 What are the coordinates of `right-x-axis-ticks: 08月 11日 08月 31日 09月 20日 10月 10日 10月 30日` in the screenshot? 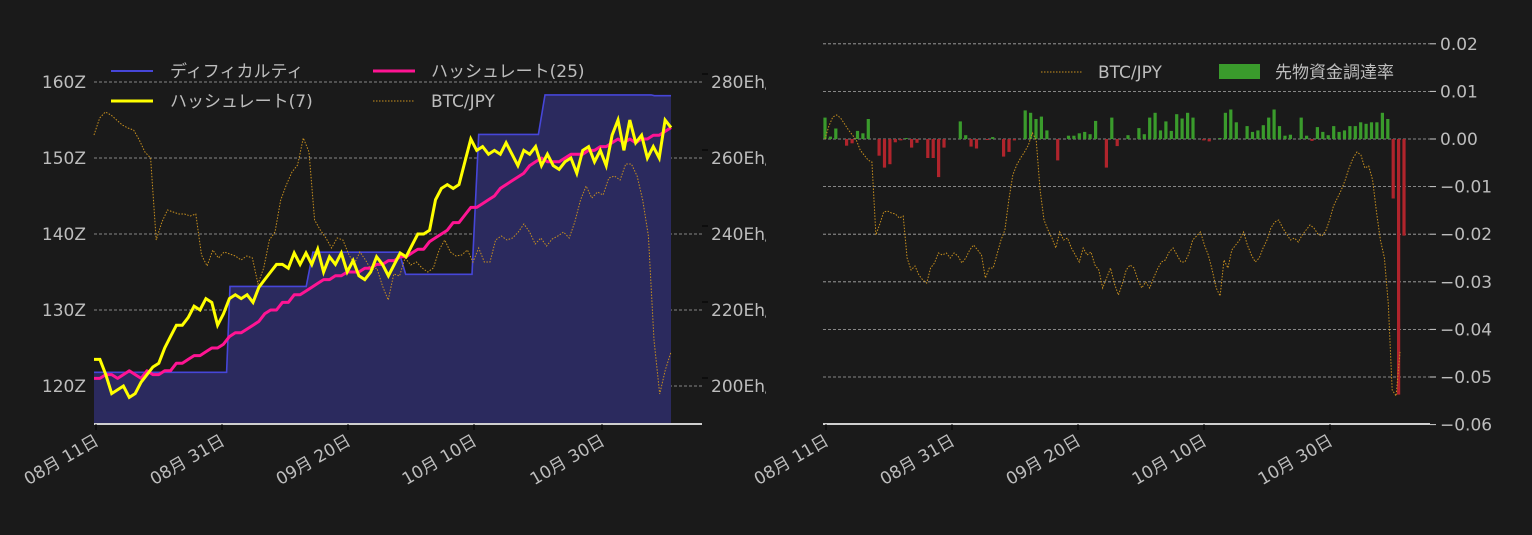 It's located at (1044, 457).